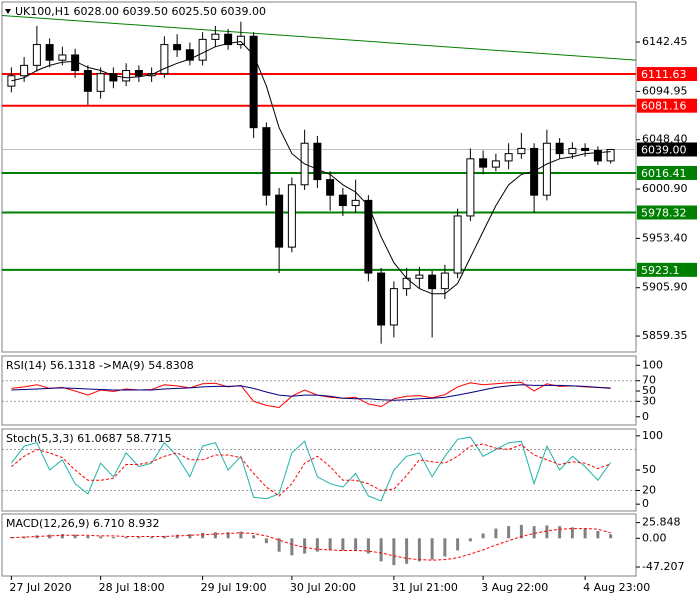 Image resolution: width=700 pixels, height=600 pixels. Describe the element at coordinates (665, 90) in the screenshot. I see `y-tick-label: 6094.95` at that location.